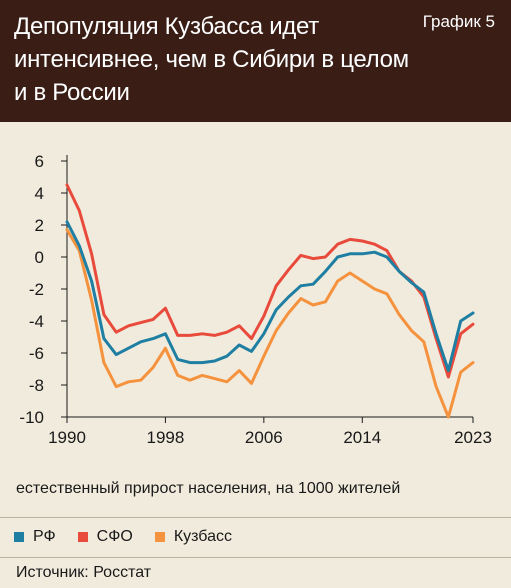  Describe the element at coordinates (458, 21) in the screenshot. I see `chart-number-label: График 5` at that location.